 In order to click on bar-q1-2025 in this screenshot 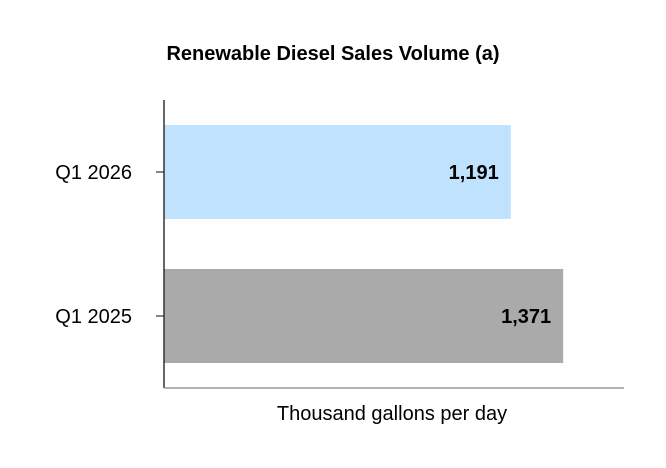, I will do `click(364, 316)`.